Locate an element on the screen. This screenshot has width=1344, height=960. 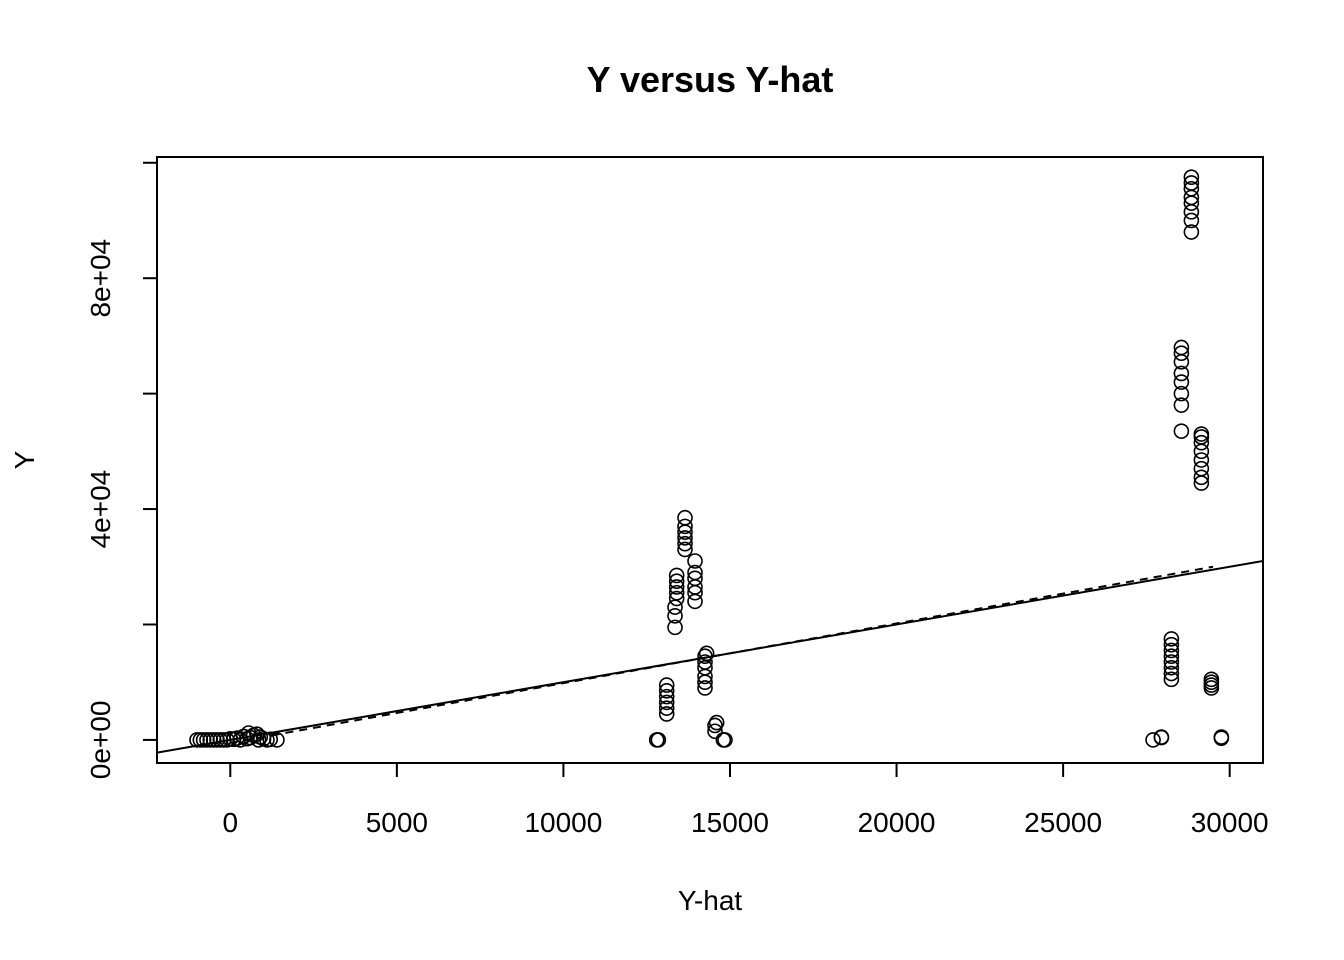
x-tick-label: 0 is located at coordinates (231, 822).